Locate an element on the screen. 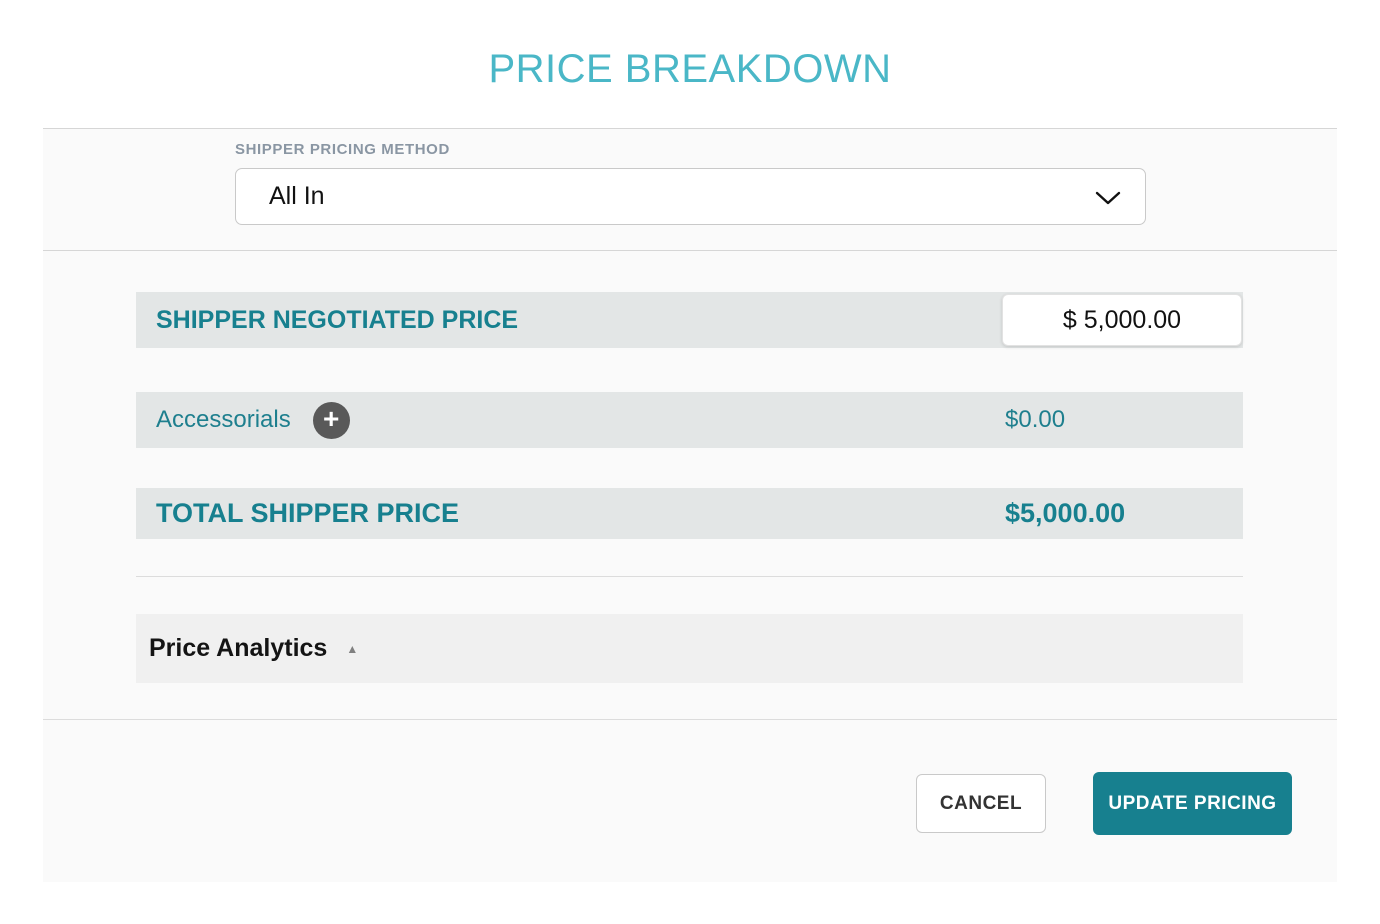 Image resolution: width=1380 pixels, height=924 pixels. shipper-pricing-method-select: All In is located at coordinates (690, 196).